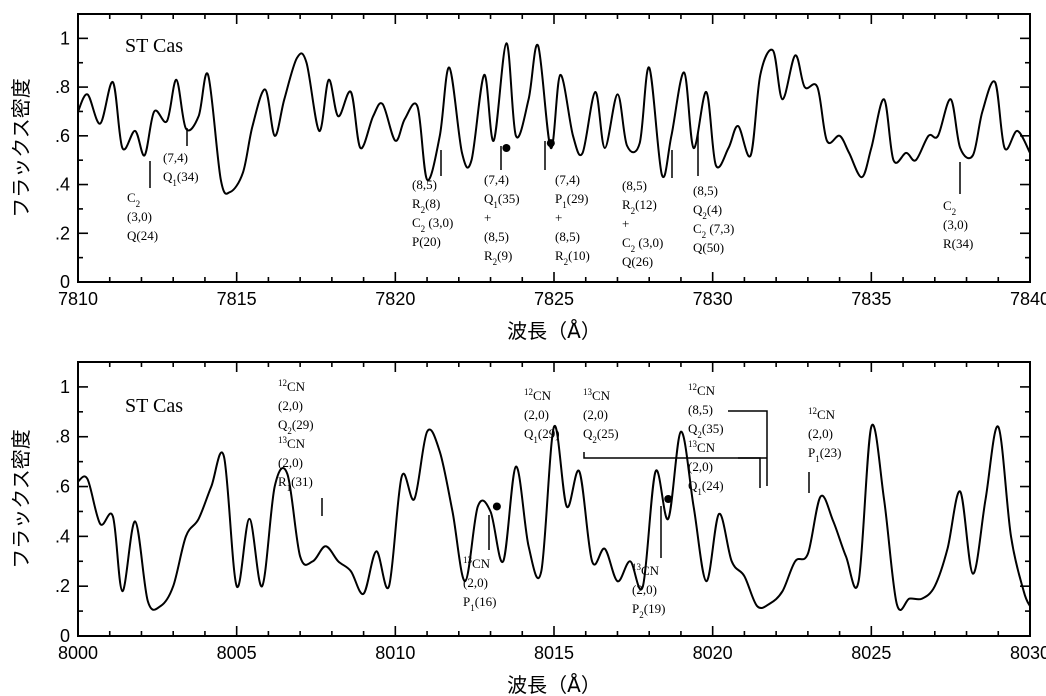 This screenshot has width=1046, height=696. What do you see at coordinates (871, 653) in the screenshot?
I see `x-tick-label: 8025` at bounding box center [871, 653].